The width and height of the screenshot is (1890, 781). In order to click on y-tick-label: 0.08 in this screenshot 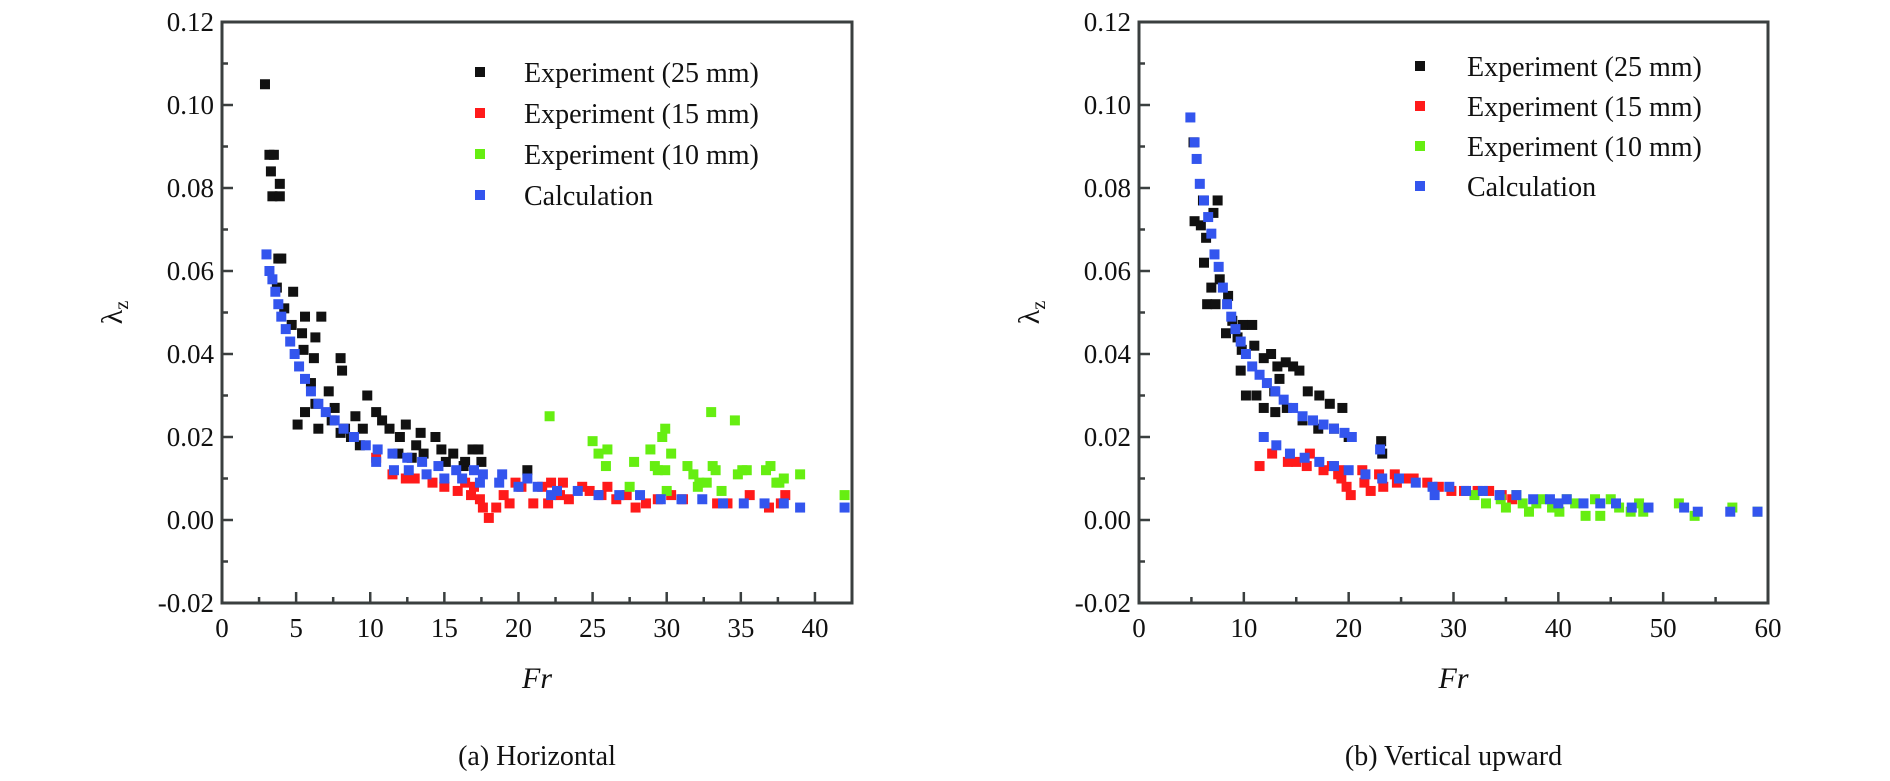, I will do `click(1107, 188)`.